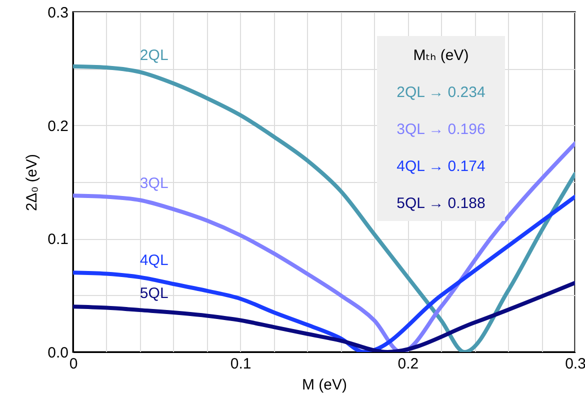 The width and height of the screenshot is (585, 407). I want to click on y-tick-label: 0.2, so click(58, 126).